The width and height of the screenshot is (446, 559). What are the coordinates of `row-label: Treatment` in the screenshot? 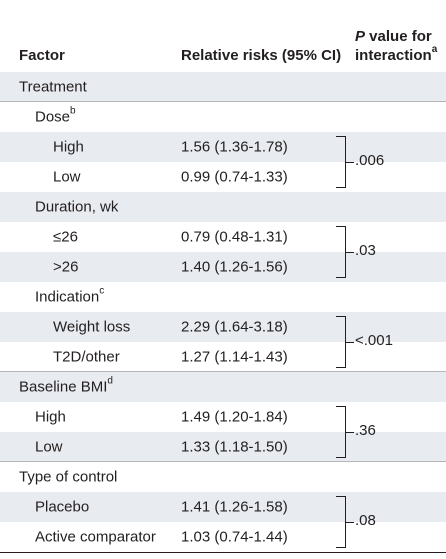 It's located at (53, 86).